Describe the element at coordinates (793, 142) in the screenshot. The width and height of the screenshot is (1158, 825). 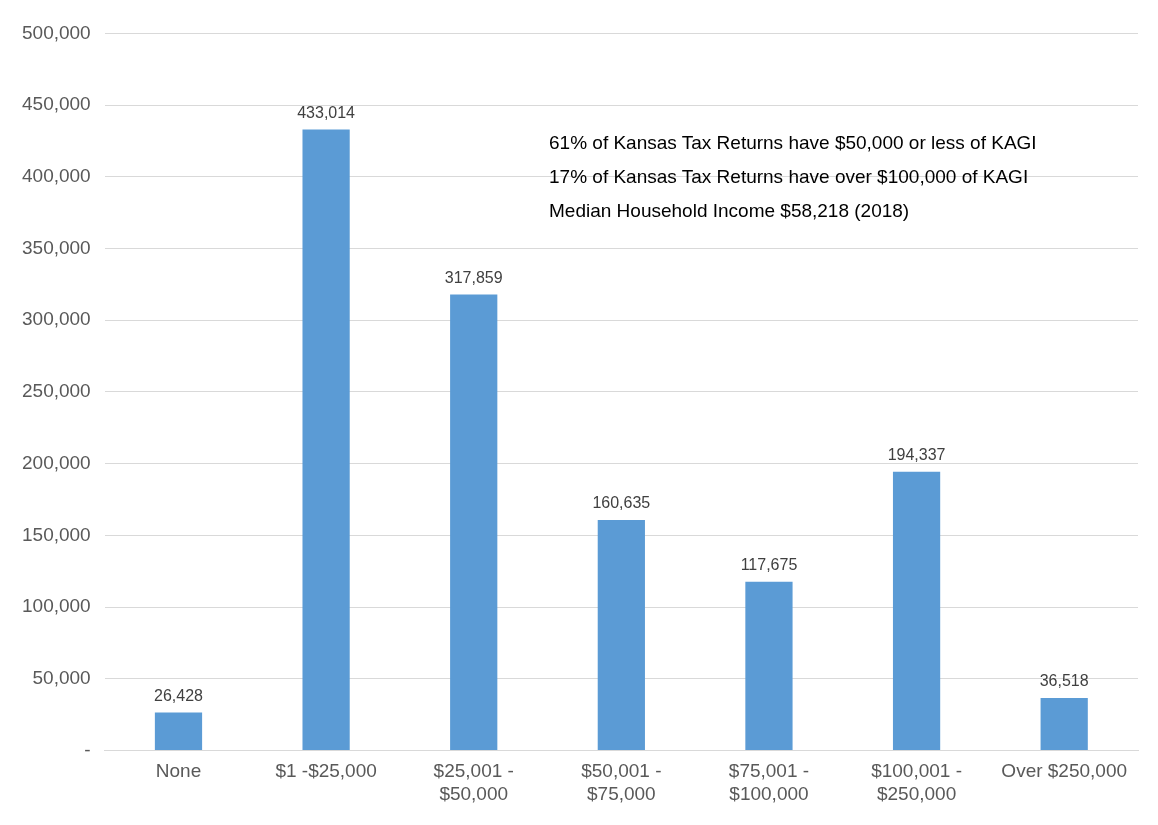
I see `annotation: 61% of Kansas Tax Returns have $50,000 or less of KAGI` at that location.